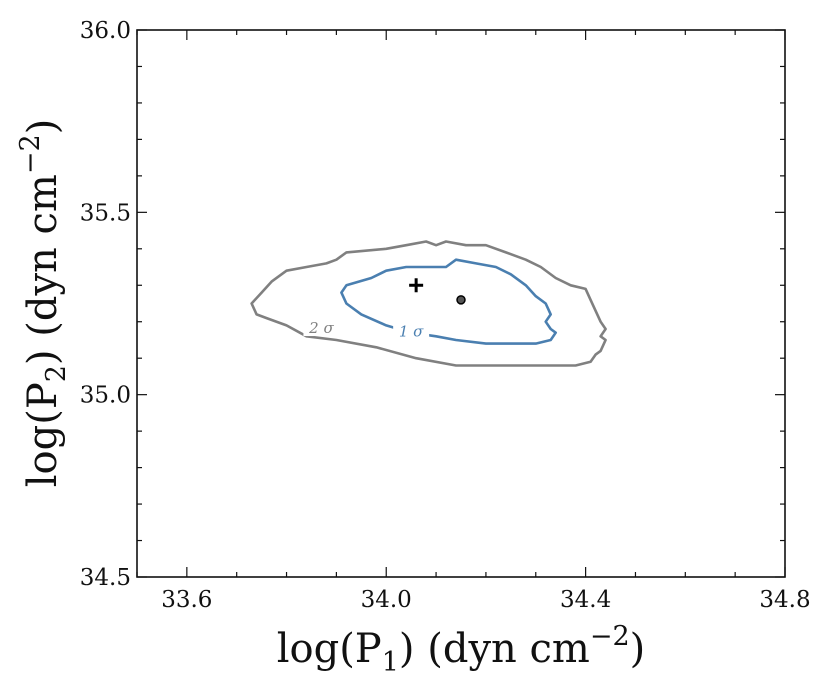 This screenshot has width=830, height=691. I want to click on x-tick-labels: 33.6 34.0 34.4 34.8, so click(485, 600).